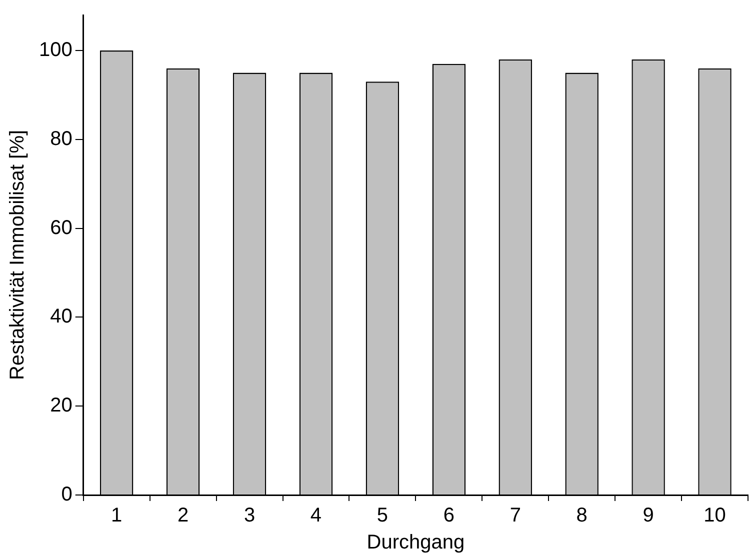 Image resolution: width=753 pixels, height=555 pixels. Describe the element at coordinates (448, 515) in the screenshot. I see `x-tick-label: 6` at that location.